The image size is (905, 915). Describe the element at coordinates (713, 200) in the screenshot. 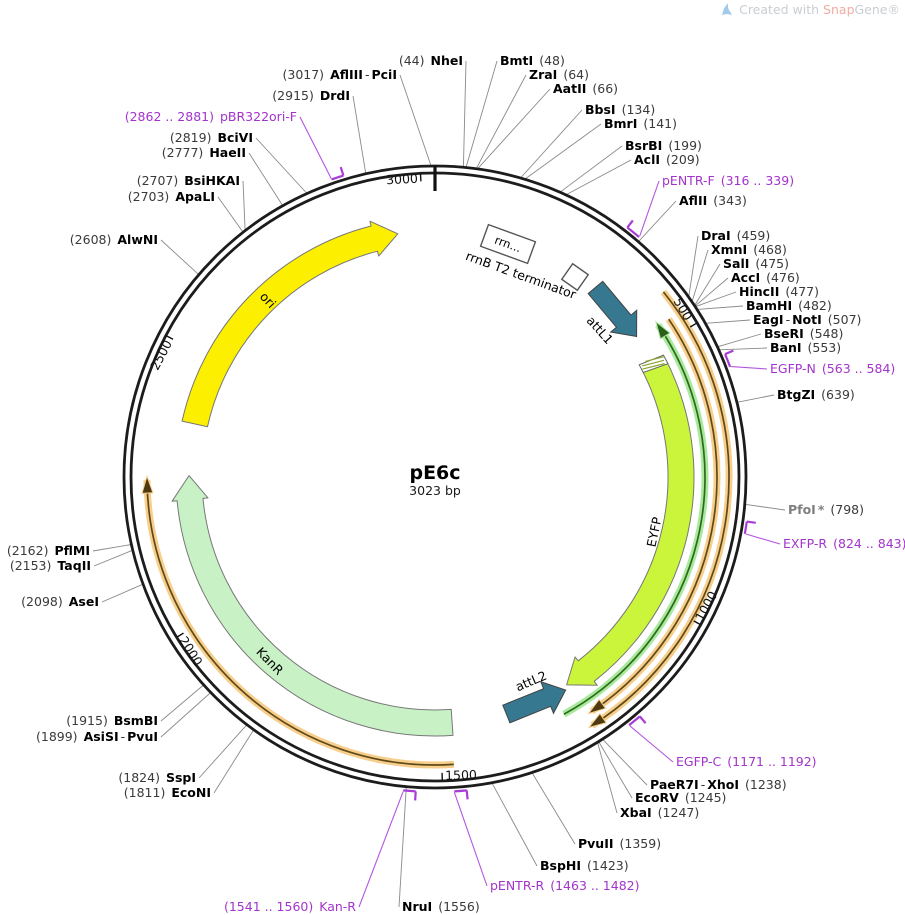

I see `restriction-site-label-aflii: AflII (343)` at that location.